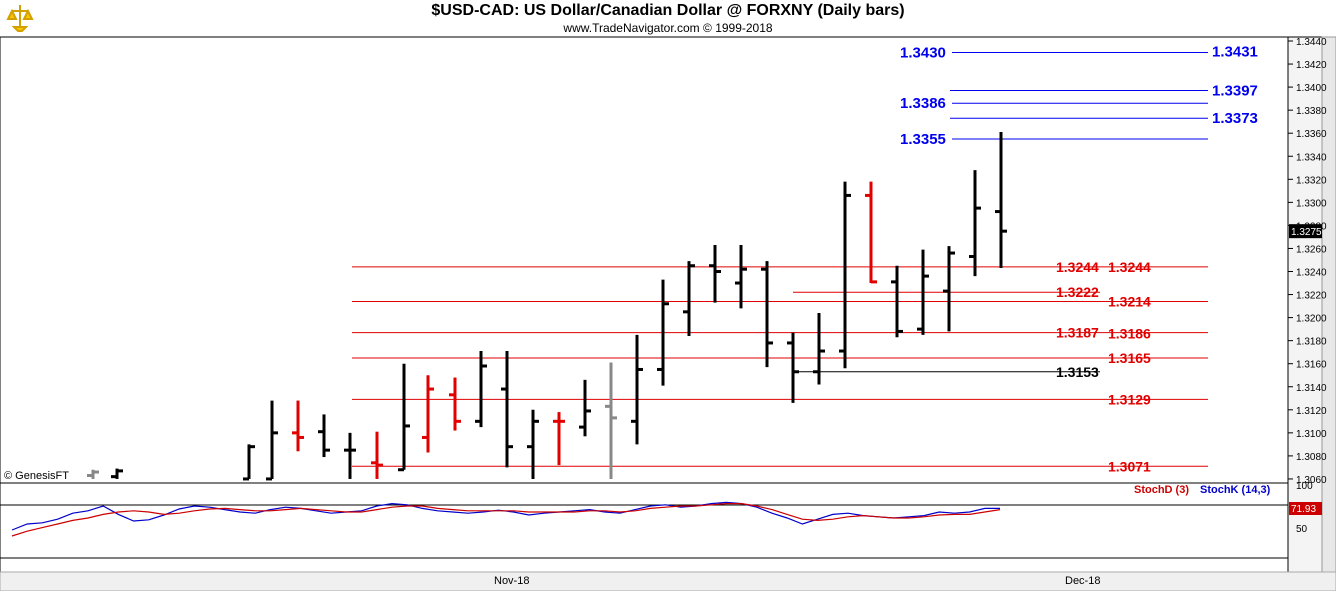 This screenshot has width=1336, height=591. What do you see at coordinates (1311, 42) in the screenshot?
I see `y-tick-label: 1.3440` at bounding box center [1311, 42].